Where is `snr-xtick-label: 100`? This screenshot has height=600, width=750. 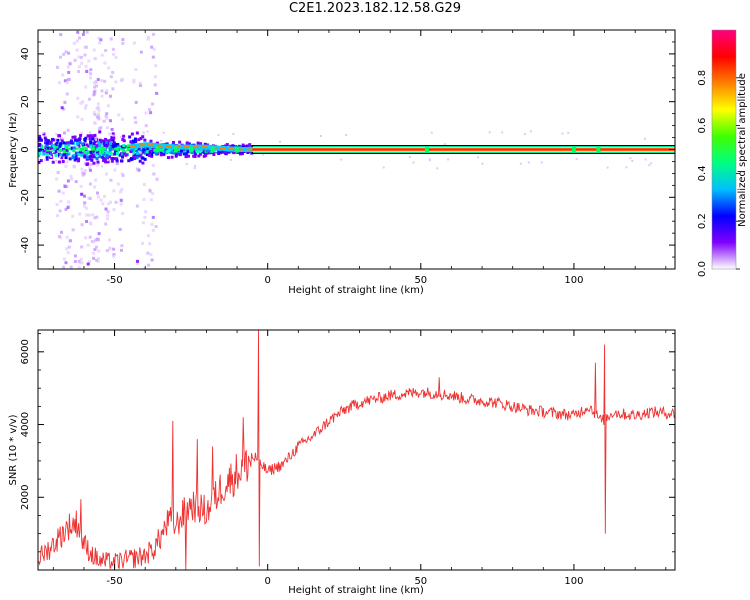
snr-xtick-label: 100 is located at coordinates (573, 581).